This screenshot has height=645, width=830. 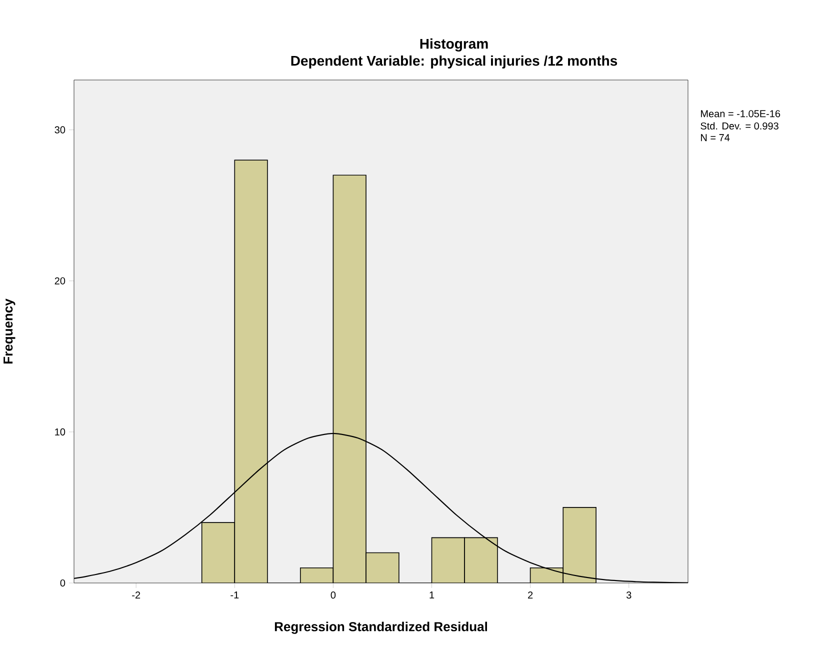 I want to click on y-tick-label: 30, so click(x=60, y=130).